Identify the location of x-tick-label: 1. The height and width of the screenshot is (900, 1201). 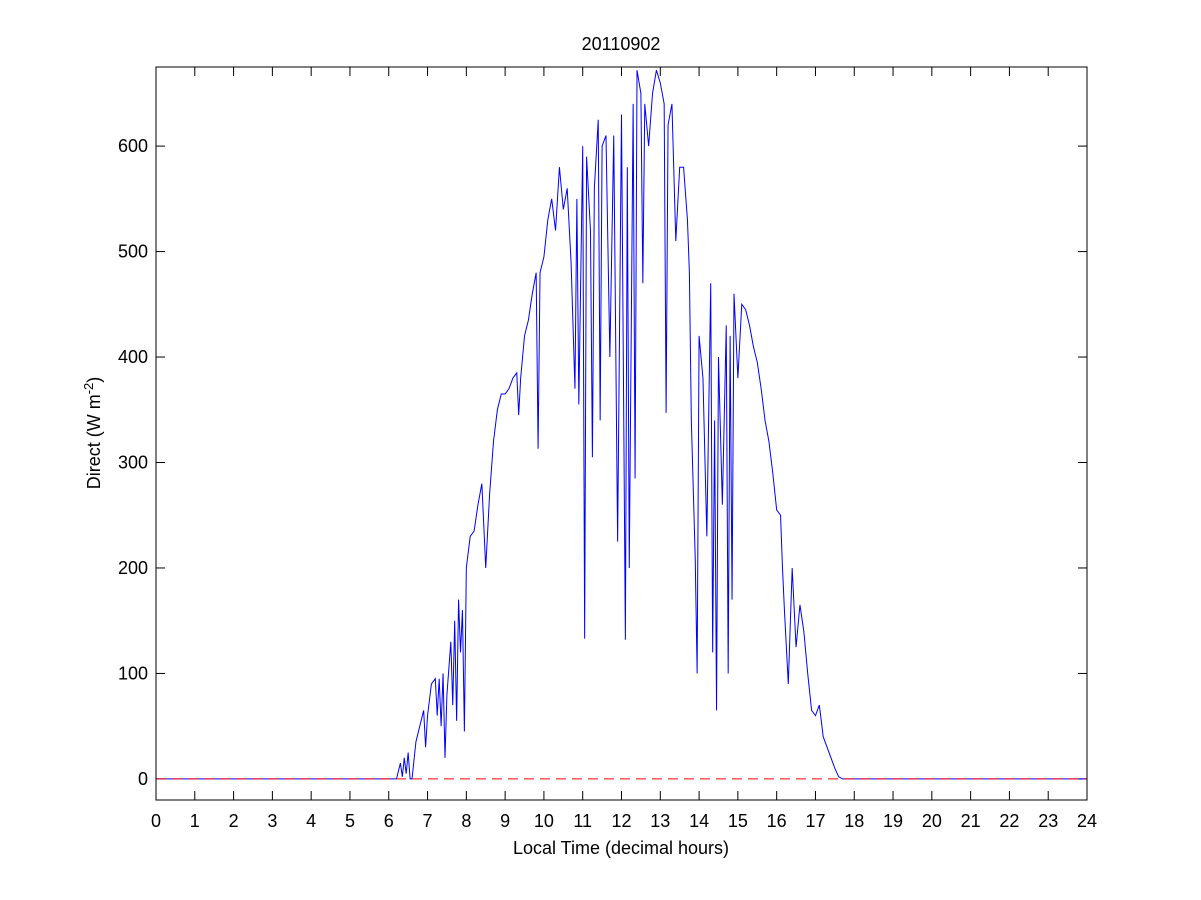
(195, 821).